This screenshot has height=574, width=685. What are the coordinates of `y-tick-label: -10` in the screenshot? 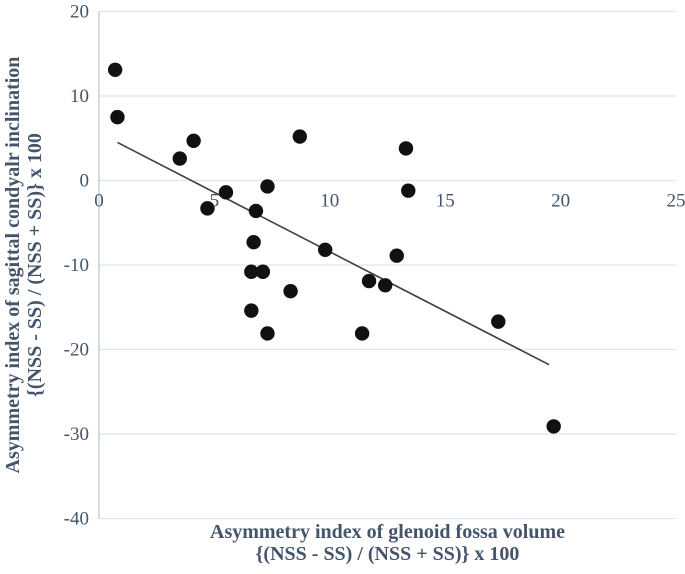 It's located at (76, 265).